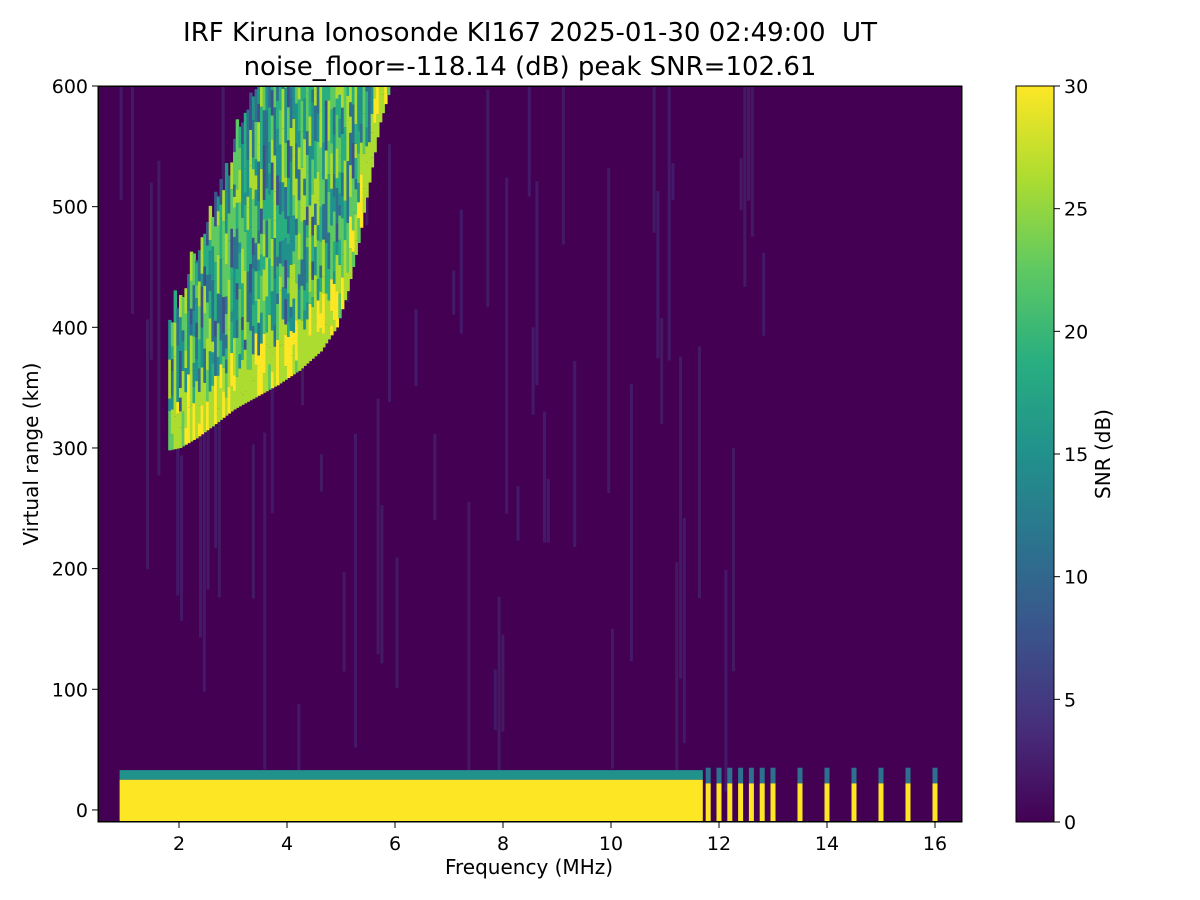 The image size is (1200, 900). I want to click on x-tick-label: 2, so click(179, 844).